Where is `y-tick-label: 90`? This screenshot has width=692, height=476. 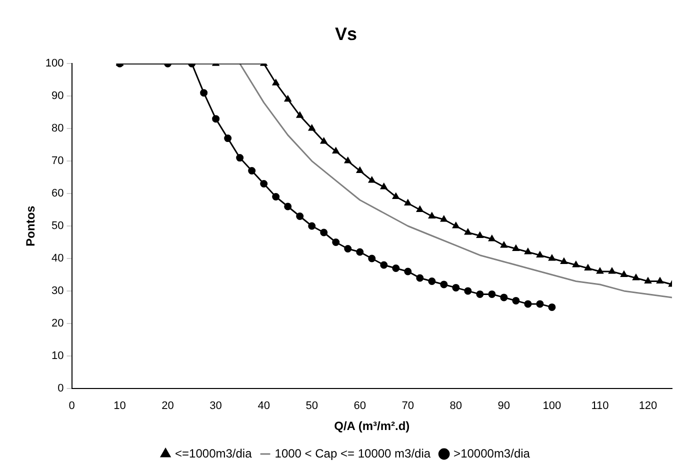 y-tick-label: 90 is located at coordinates (58, 96).